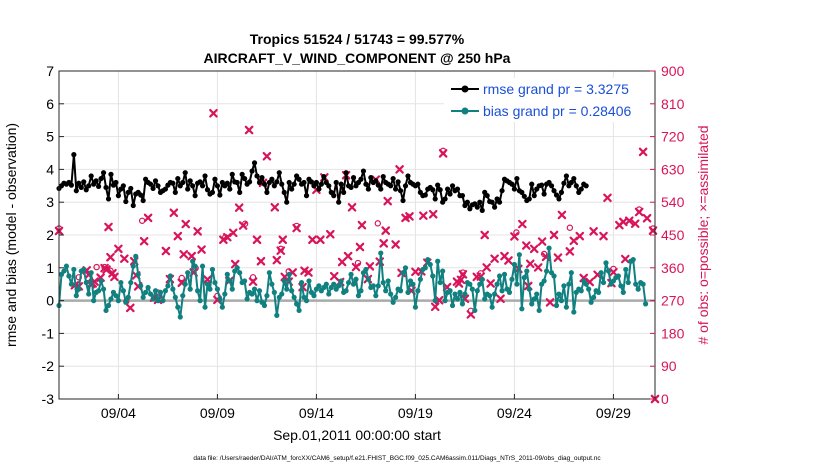 This screenshot has height=475, width=830. What do you see at coordinates (465, 111) in the screenshot?
I see `legend-marker-bias` at bounding box center [465, 111].